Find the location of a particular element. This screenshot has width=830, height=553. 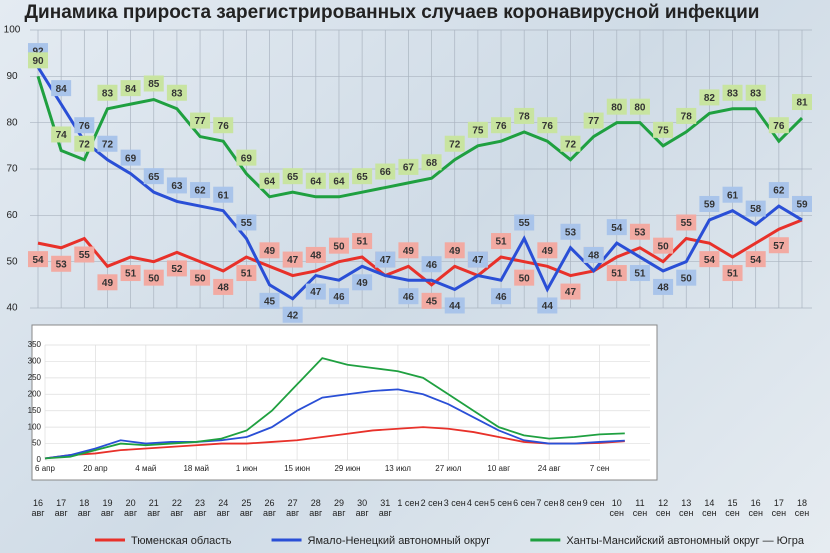

inset-x-tick-label: 27 июл is located at coordinates (448, 468).